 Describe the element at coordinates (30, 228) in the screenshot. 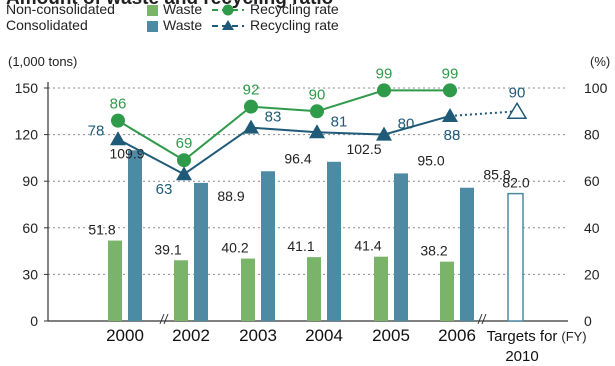

I see `left-tick-label: 60` at that location.